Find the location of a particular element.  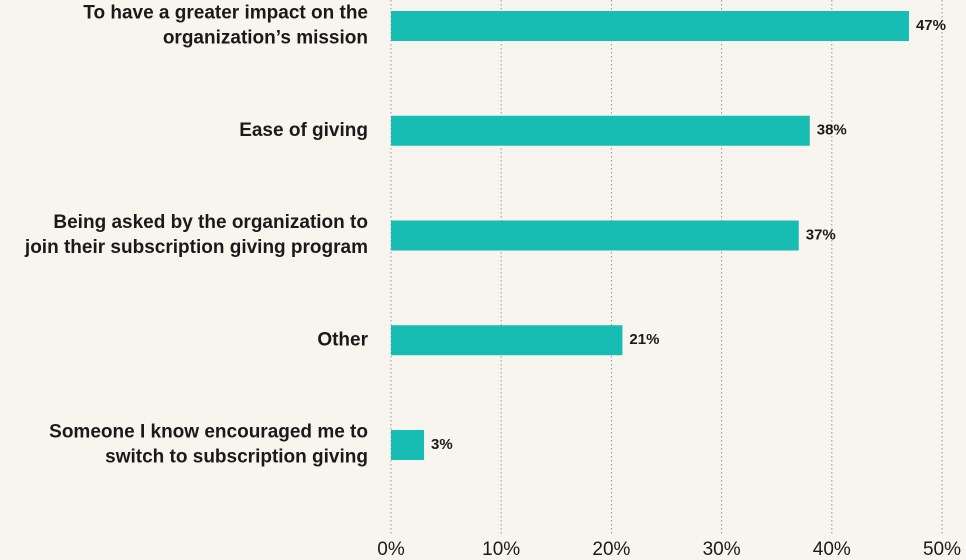

category-label-line: Ease of giving is located at coordinates (303, 130).